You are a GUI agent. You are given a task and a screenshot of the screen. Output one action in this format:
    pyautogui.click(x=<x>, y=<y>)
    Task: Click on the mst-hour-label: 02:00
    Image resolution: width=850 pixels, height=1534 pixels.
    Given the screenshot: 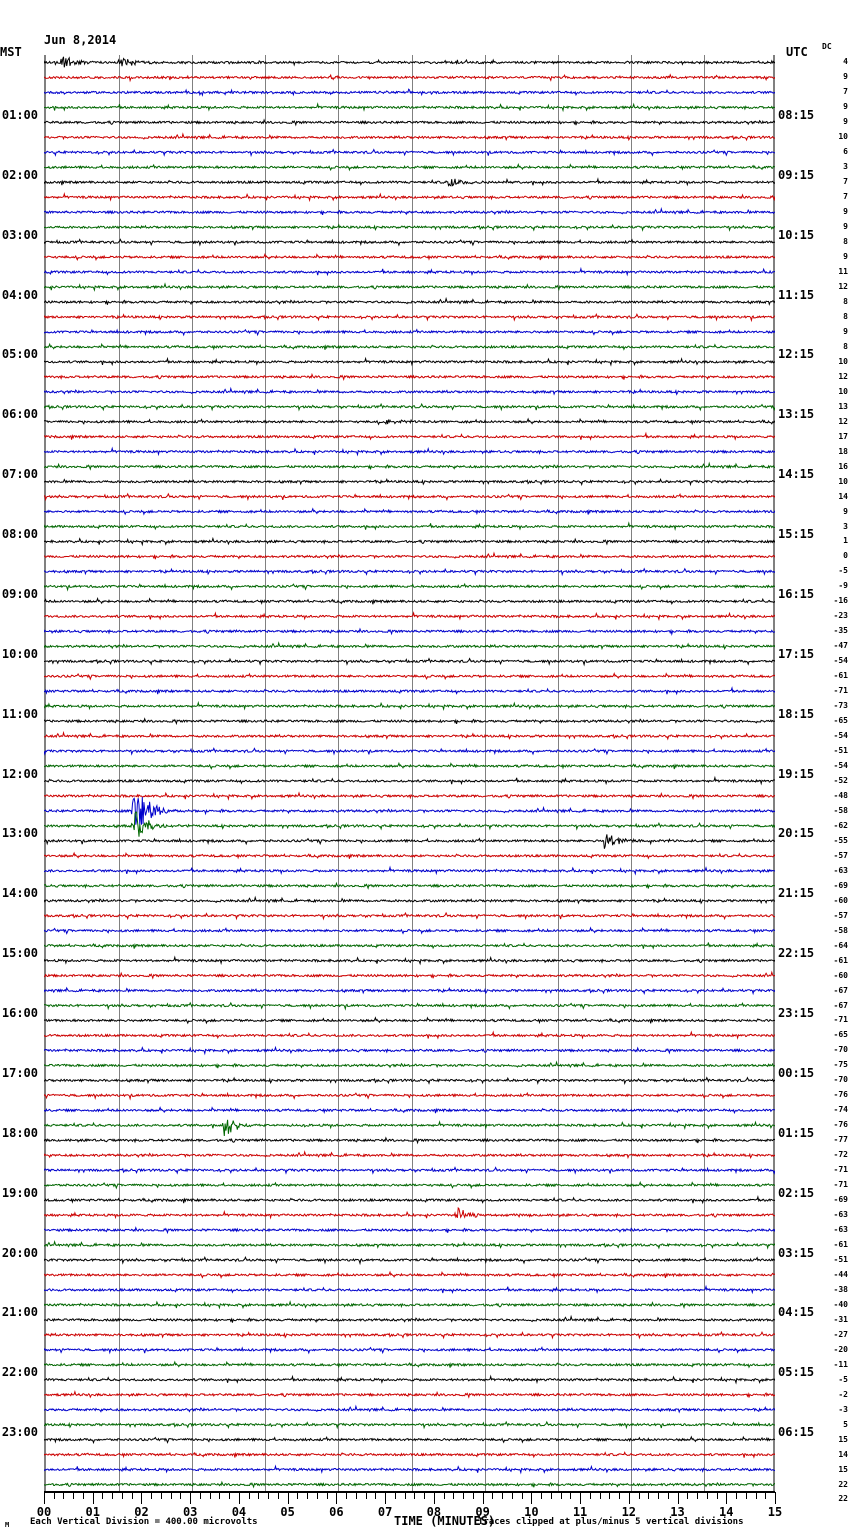 What is the action you would take?
    pyautogui.click(x=19, y=174)
    